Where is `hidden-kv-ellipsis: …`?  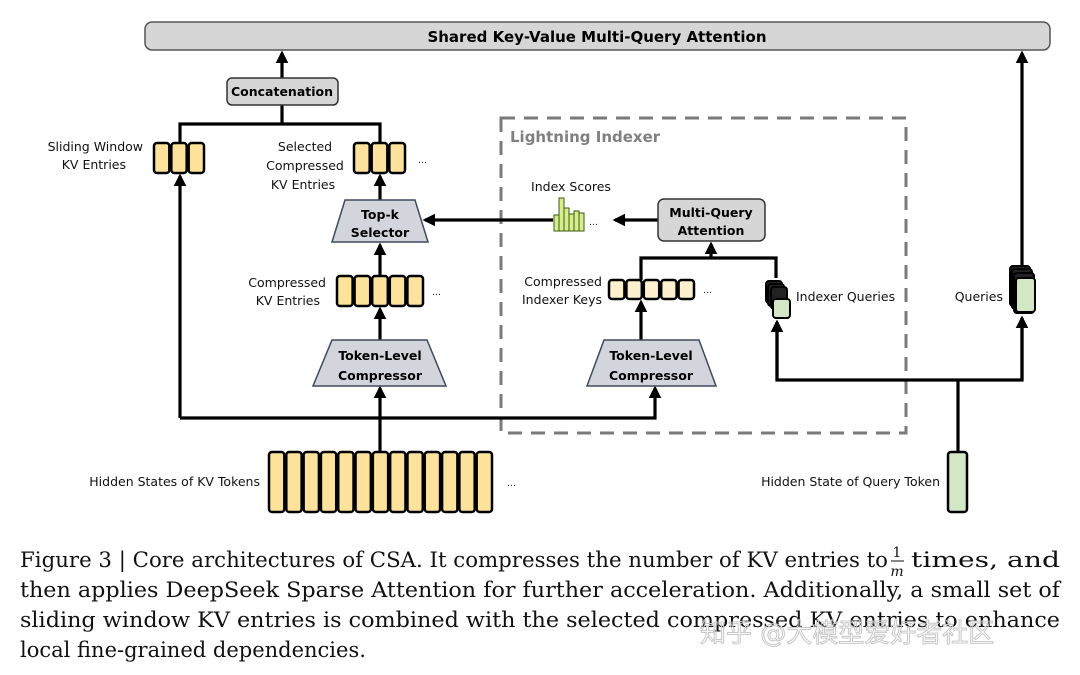
hidden-kv-ellipsis: … is located at coordinates (511, 484).